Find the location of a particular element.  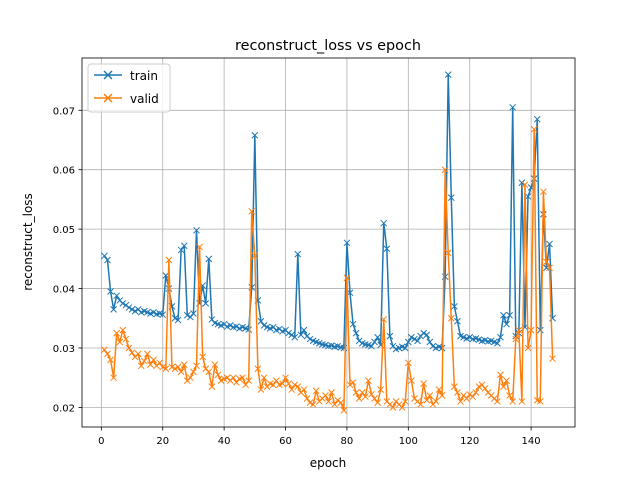

x-tick-label: 20 is located at coordinates (162, 441).